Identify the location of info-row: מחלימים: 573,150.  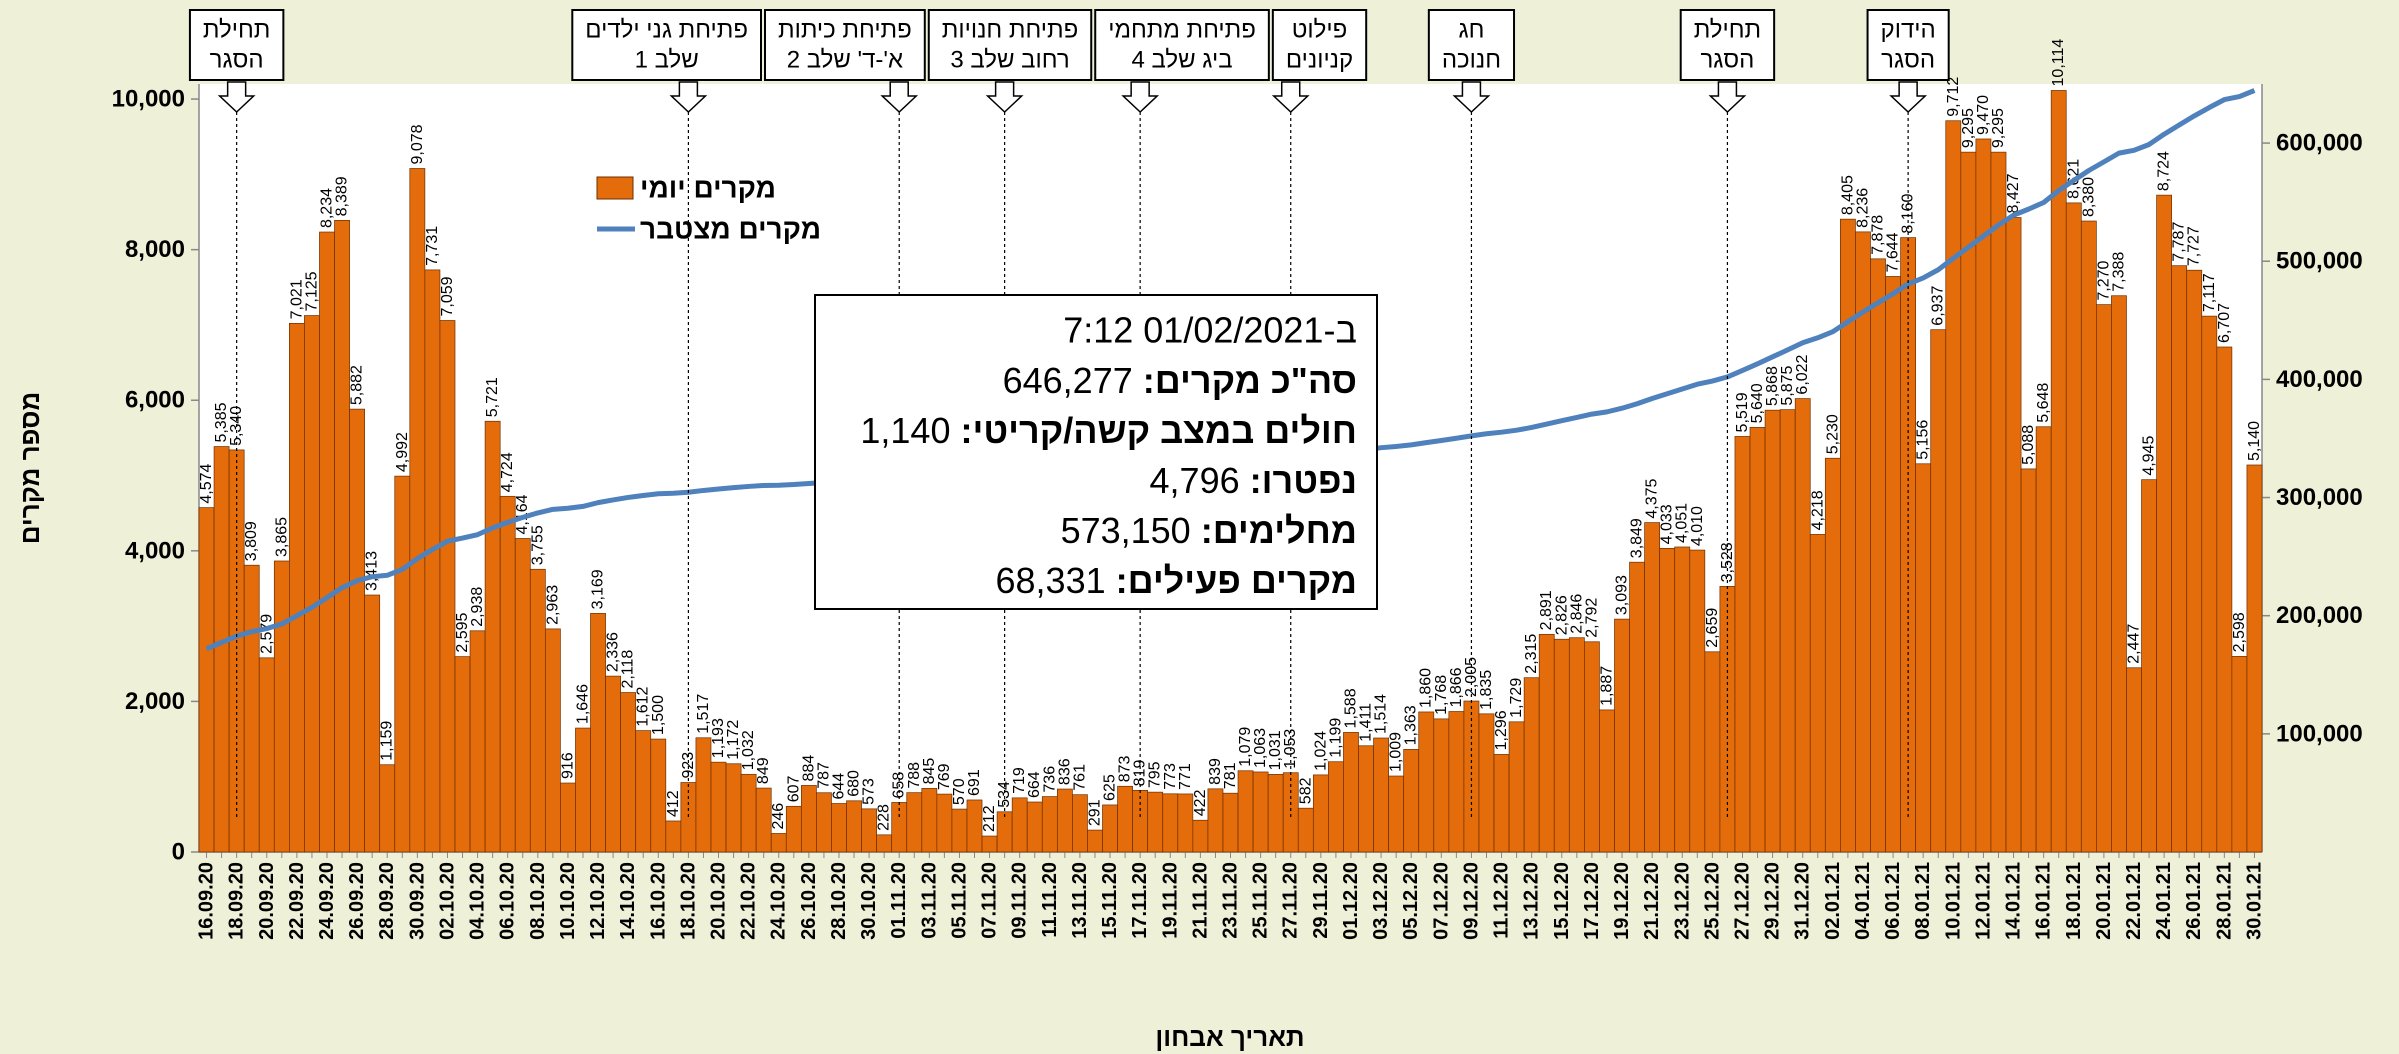
(1209, 530).